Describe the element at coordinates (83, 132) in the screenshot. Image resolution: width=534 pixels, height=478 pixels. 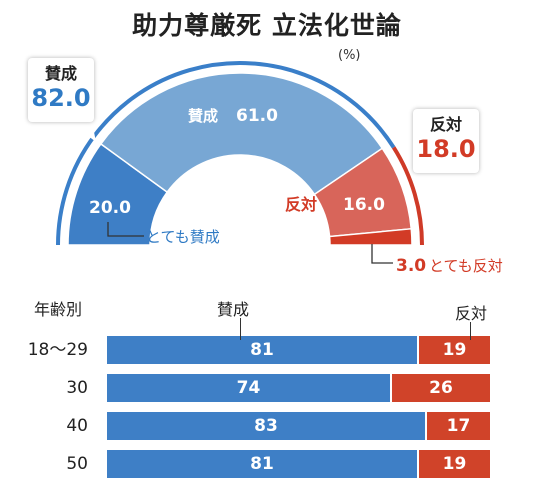
I see `for-callout-pointer` at that location.